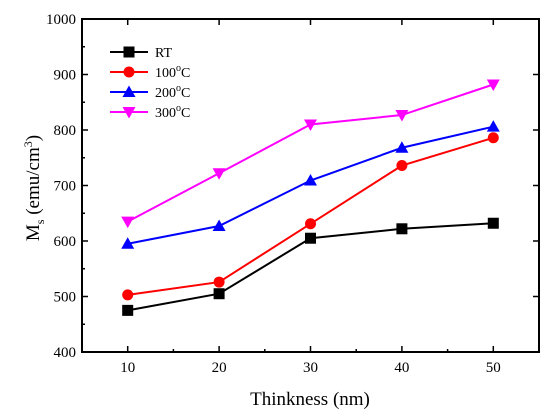  I want to click on legend-label-main: 100, so click(165, 73).